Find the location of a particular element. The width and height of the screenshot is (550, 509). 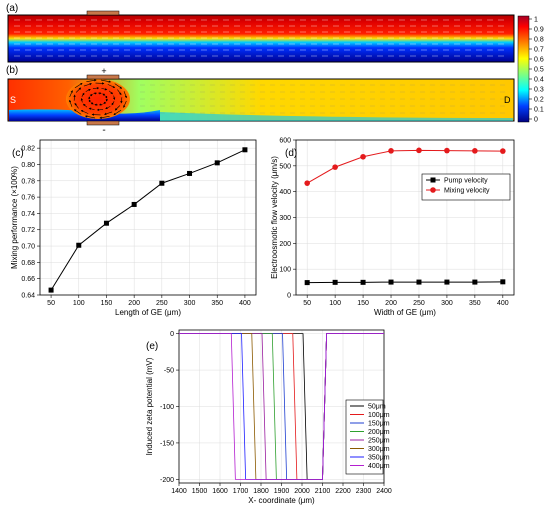

legend-label: 250μm is located at coordinates (379, 441).